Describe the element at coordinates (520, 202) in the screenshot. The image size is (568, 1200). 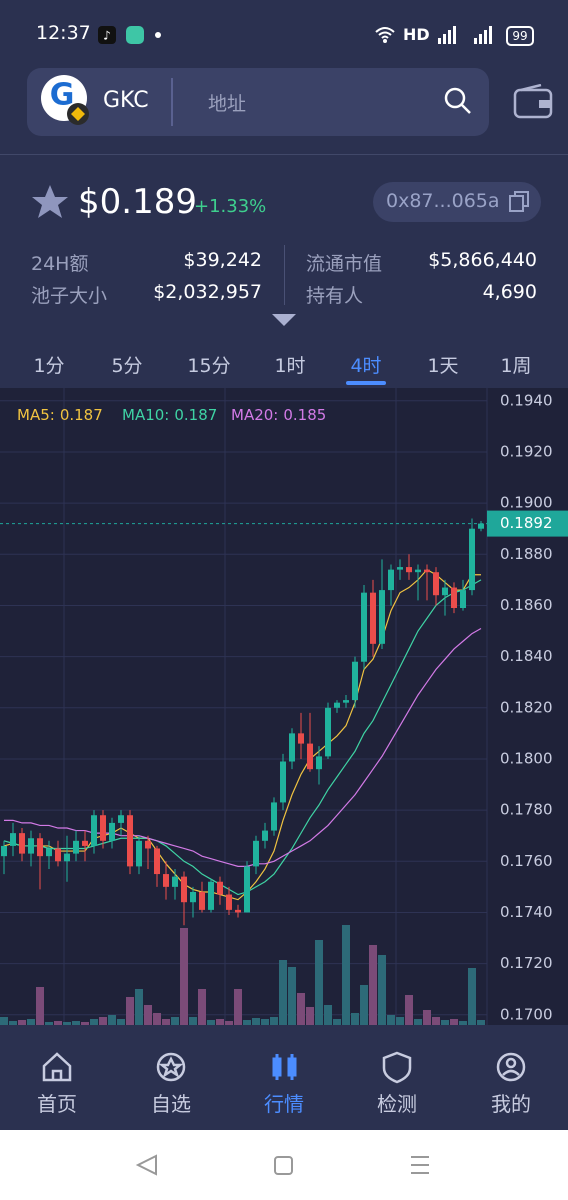
I see `copy-icon` at that location.